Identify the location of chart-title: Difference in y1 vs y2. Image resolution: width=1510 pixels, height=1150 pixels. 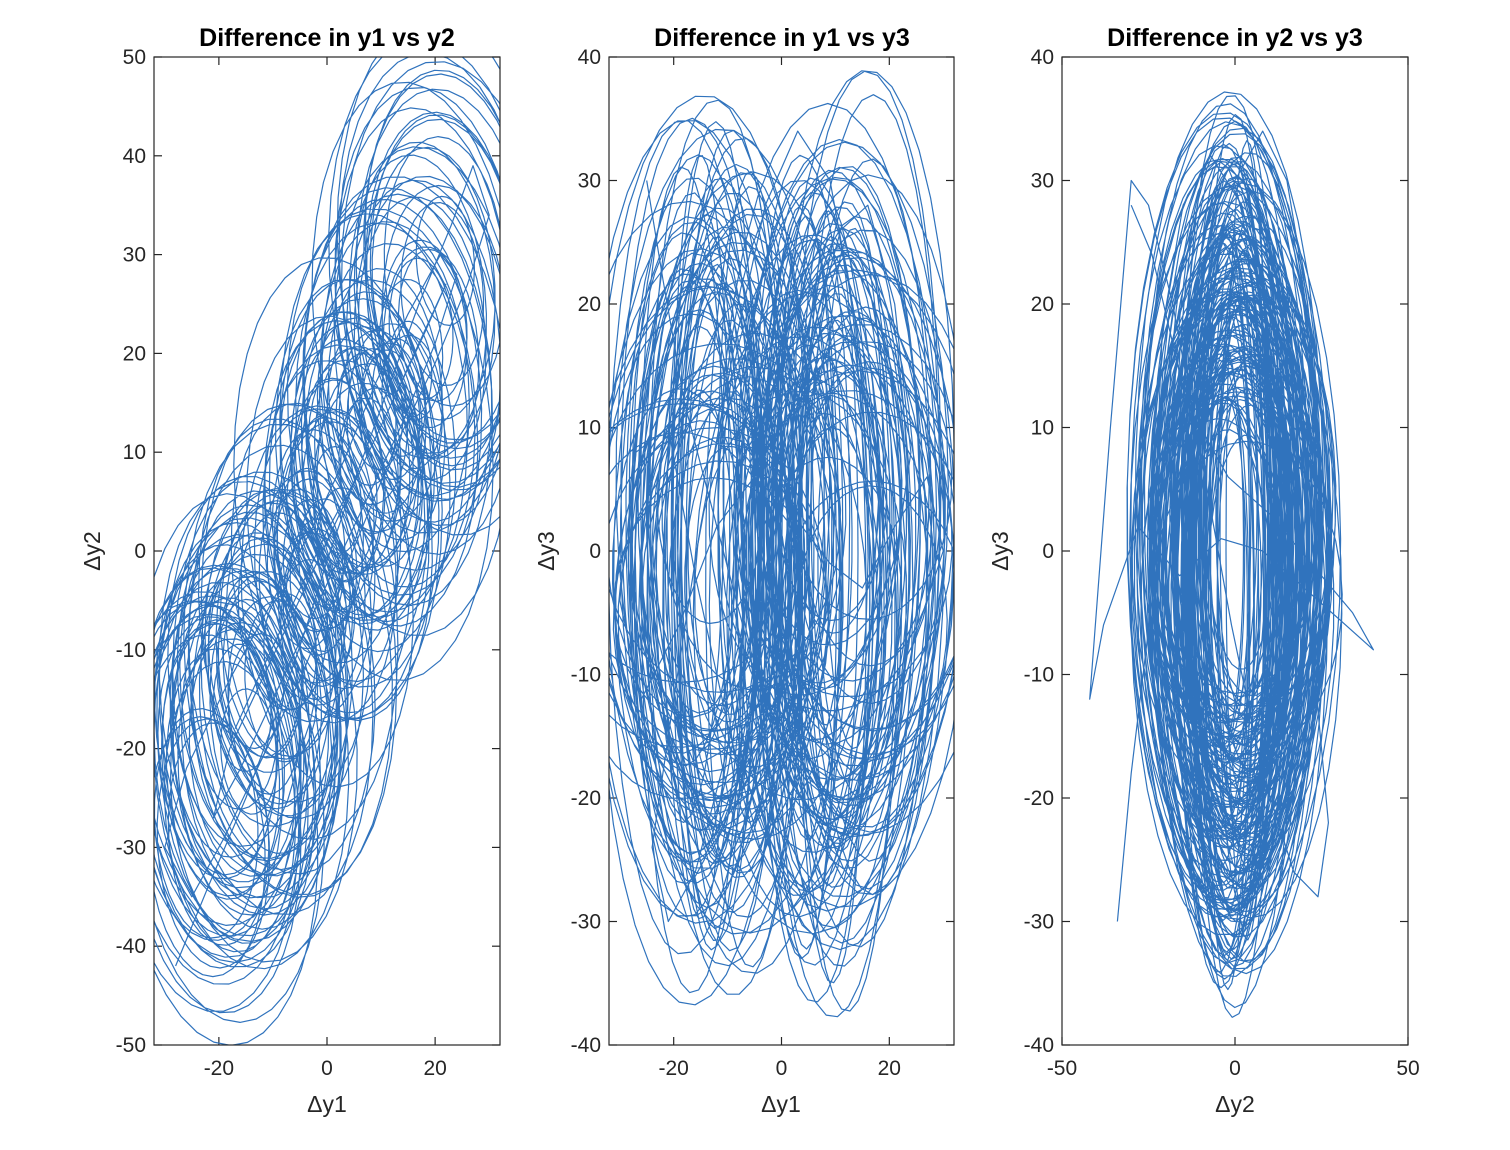
(327, 38).